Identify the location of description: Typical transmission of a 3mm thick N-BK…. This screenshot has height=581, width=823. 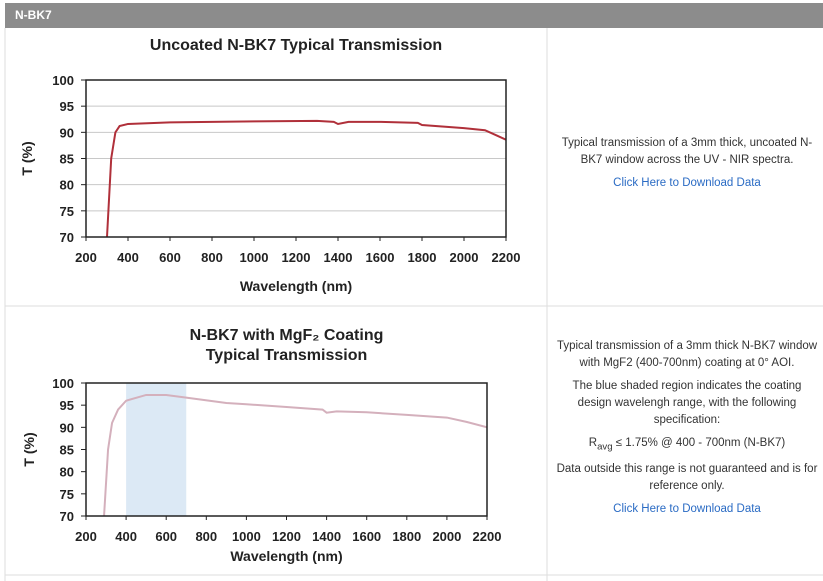
(685, 428).